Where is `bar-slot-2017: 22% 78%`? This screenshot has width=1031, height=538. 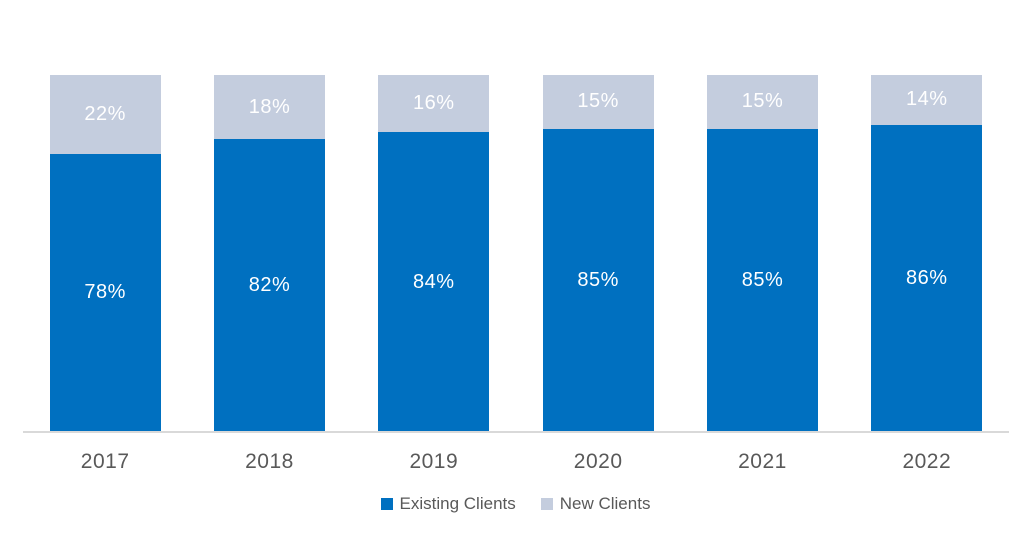 bar-slot-2017: 22% 78% is located at coordinates (105, 253).